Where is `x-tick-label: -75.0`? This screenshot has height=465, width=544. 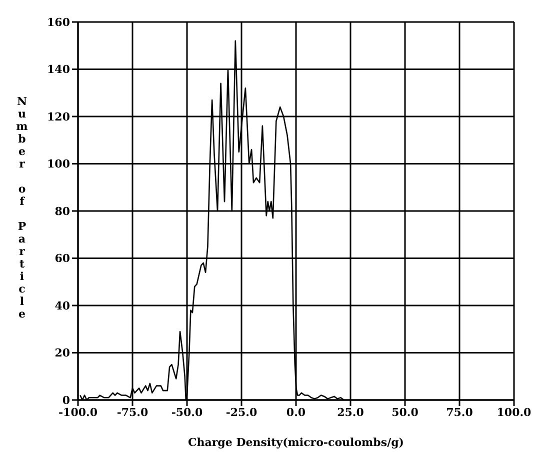 x-tick-label: -75.0 is located at coordinates (132, 412).